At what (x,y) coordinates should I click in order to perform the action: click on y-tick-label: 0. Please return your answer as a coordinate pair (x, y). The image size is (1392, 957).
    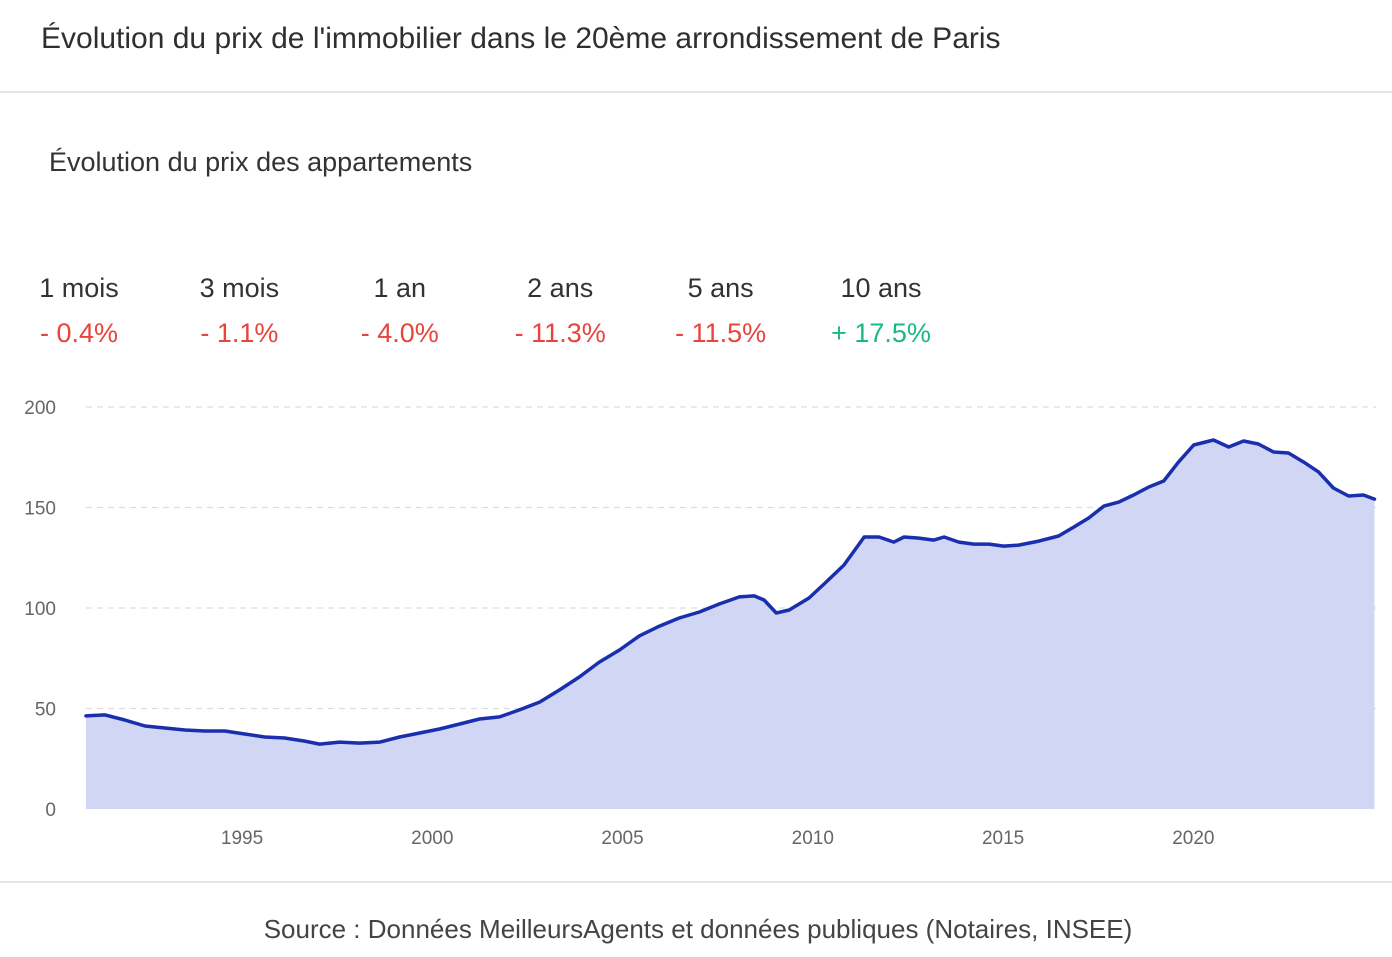
    Looking at the image, I should click on (50, 810).